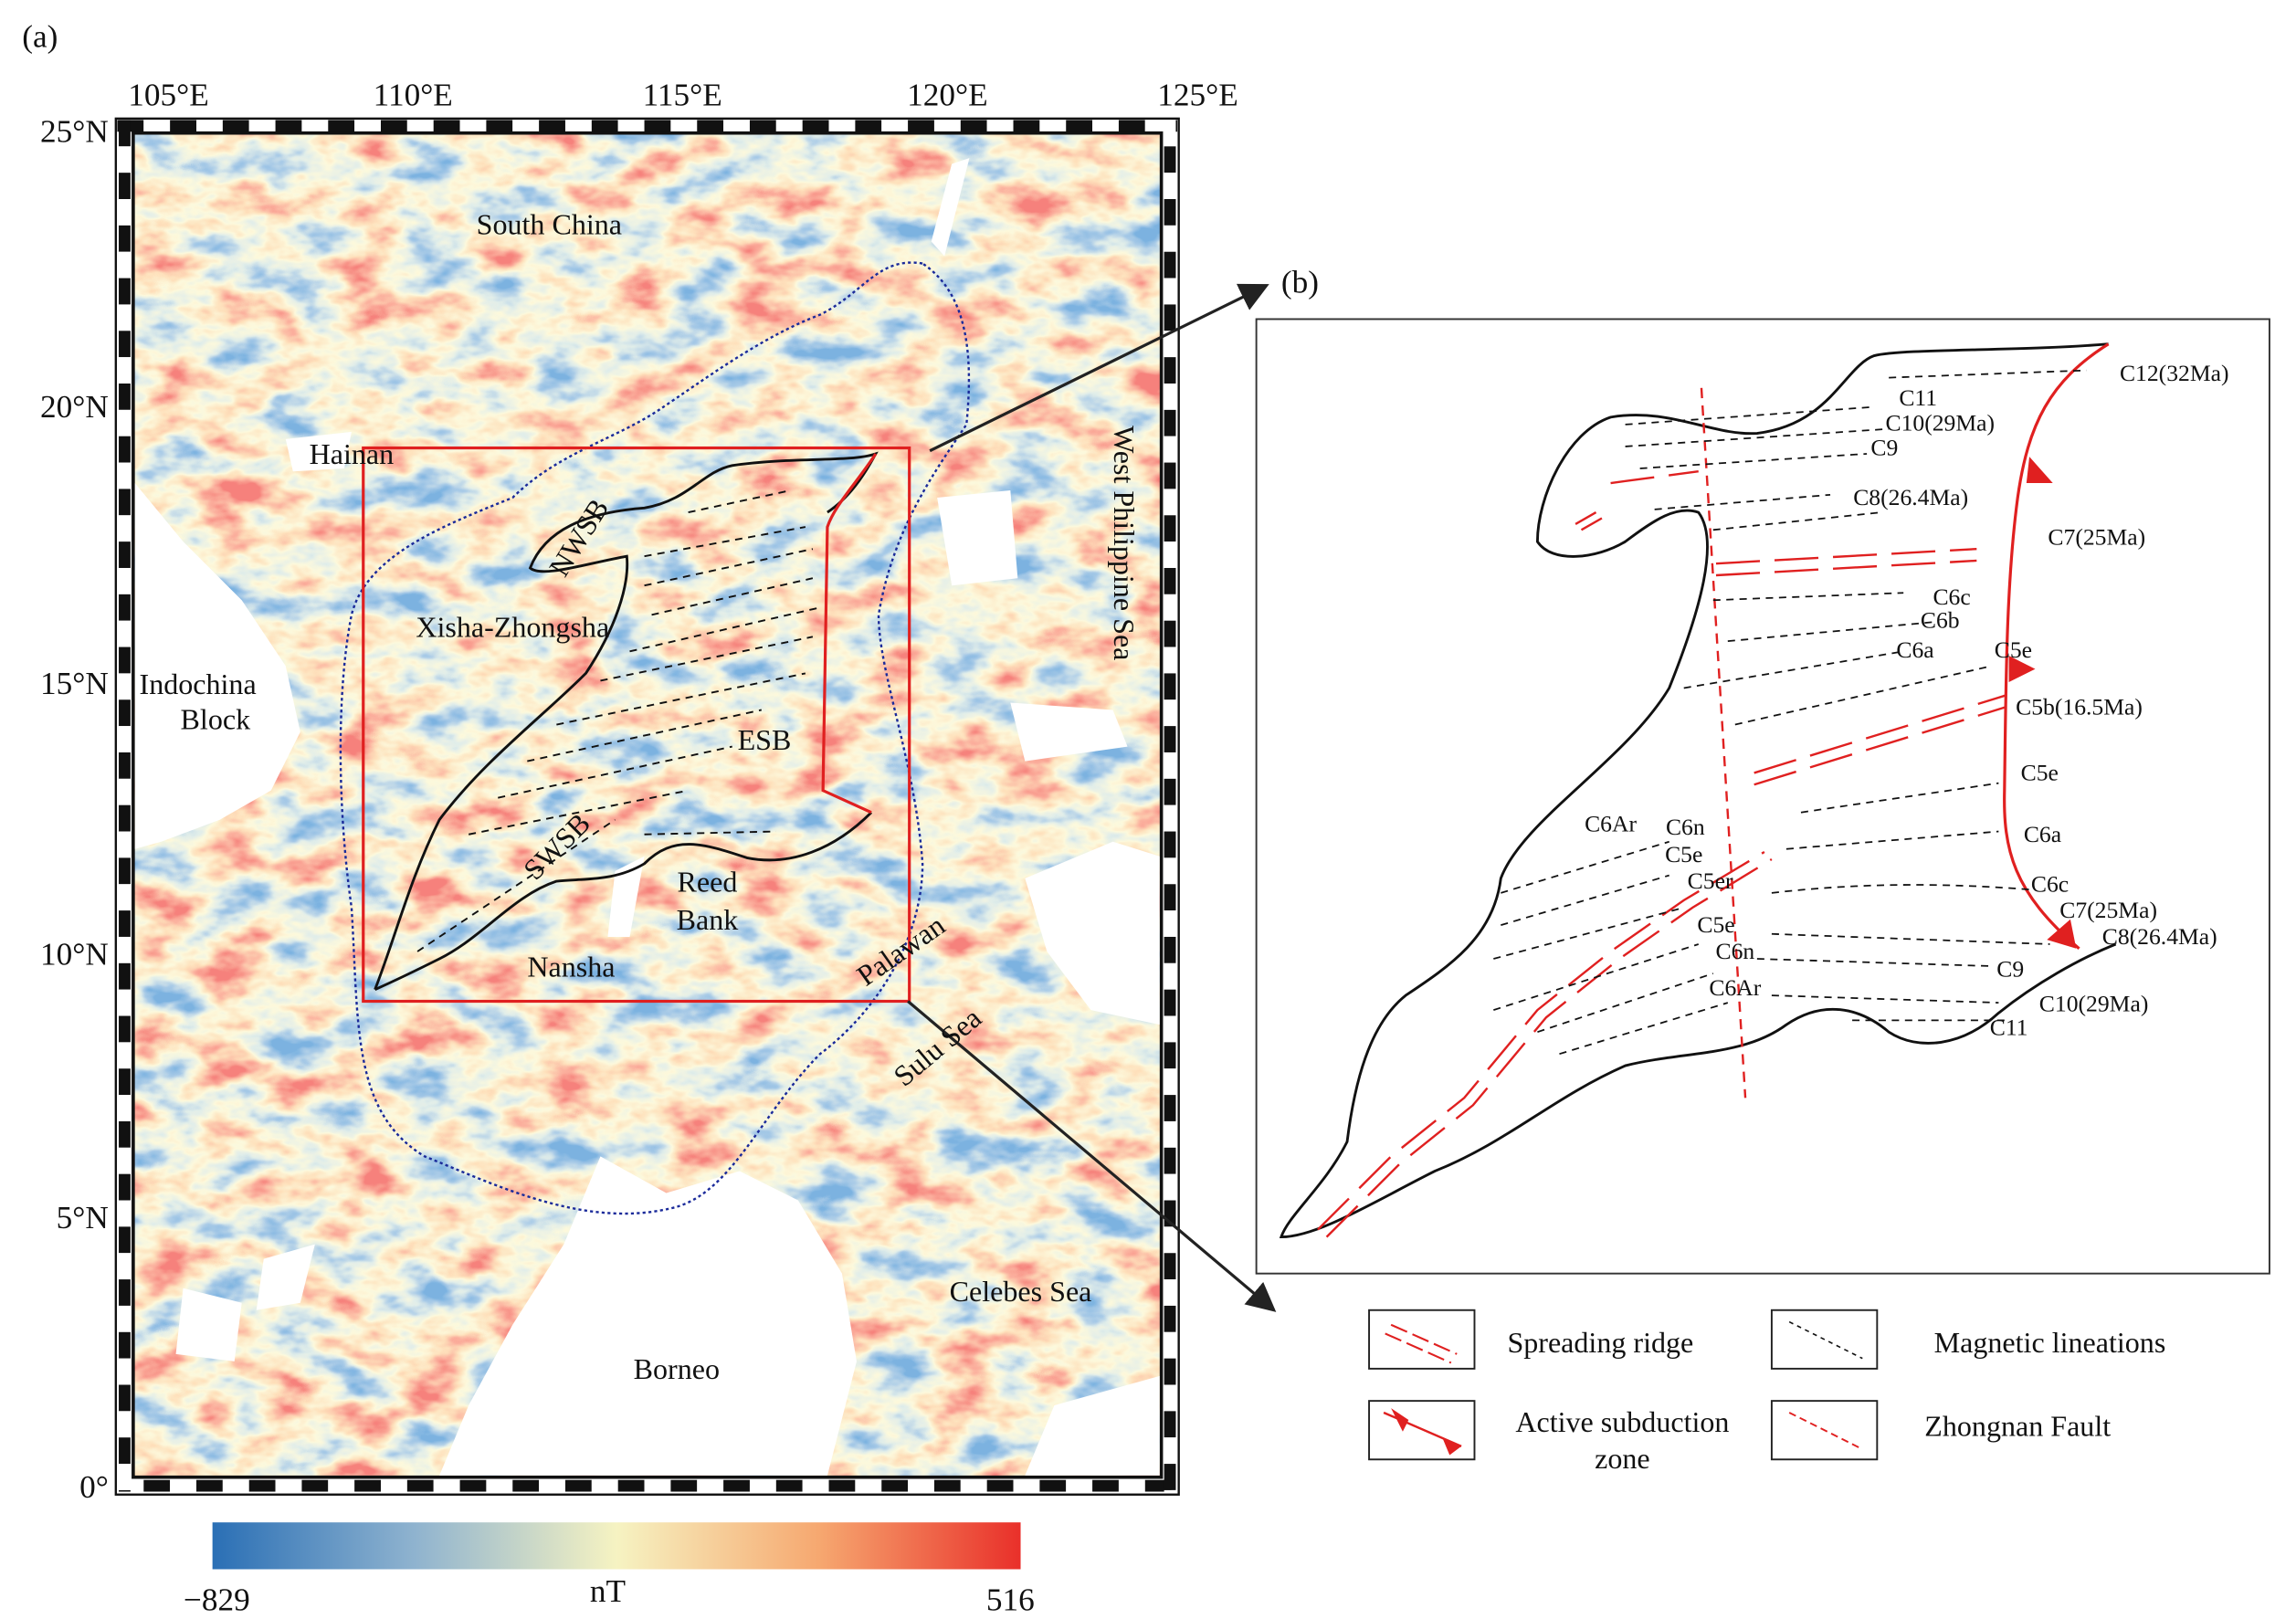 Image resolution: width=2296 pixels, height=1619 pixels. Describe the element at coordinates (1124, 543) in the screenshot. I see `place-label: West Philippine Sea` at that location.